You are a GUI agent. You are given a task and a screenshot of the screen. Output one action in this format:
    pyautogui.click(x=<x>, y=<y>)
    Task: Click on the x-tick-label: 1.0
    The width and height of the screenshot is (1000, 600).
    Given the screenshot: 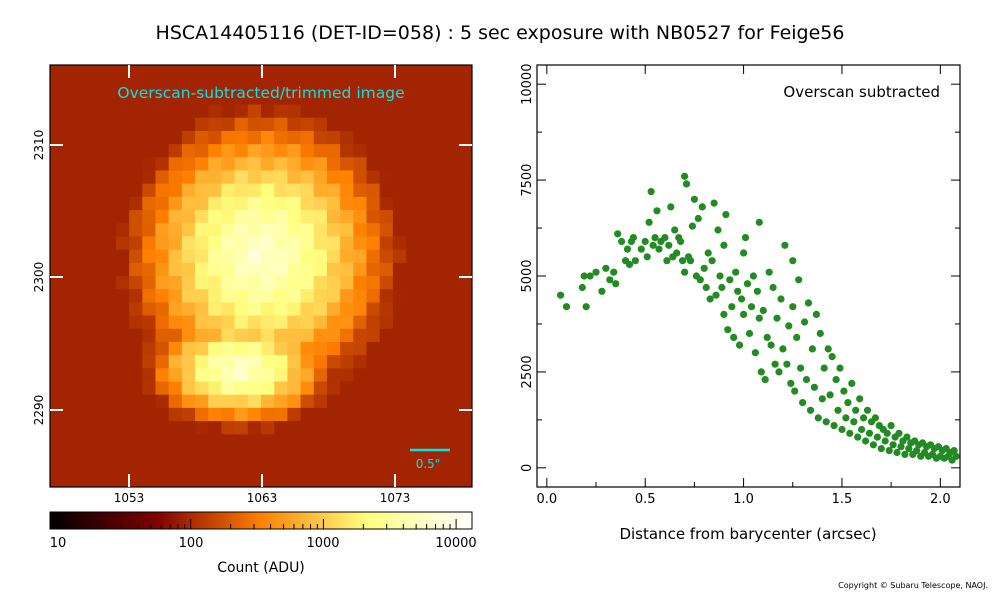 What is the action you would take?
    pyautogui.click(x=743, y=499)
    